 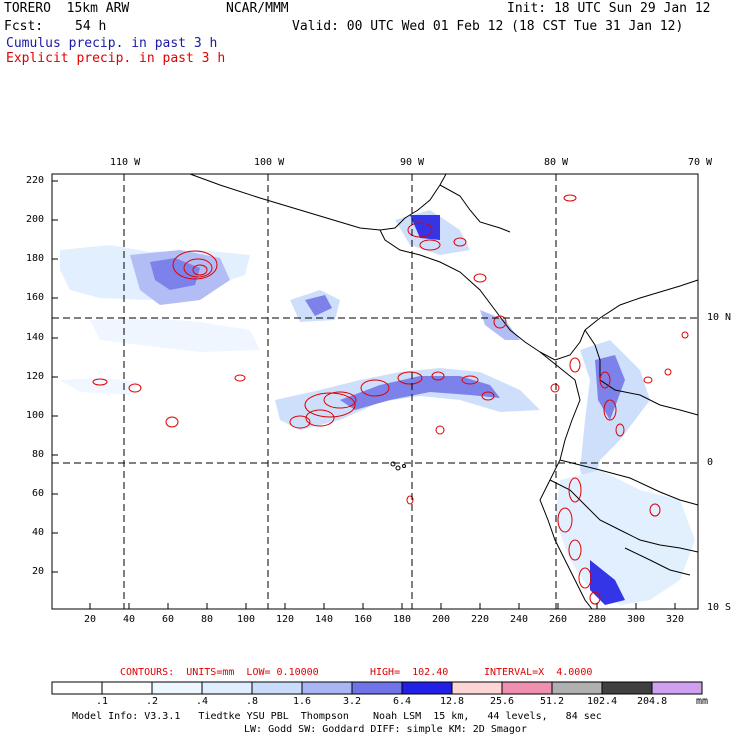 What do you see at coordinates (636, 619) in the screenshot?
I see `x-label: 300` at bounding box center [636, 619].